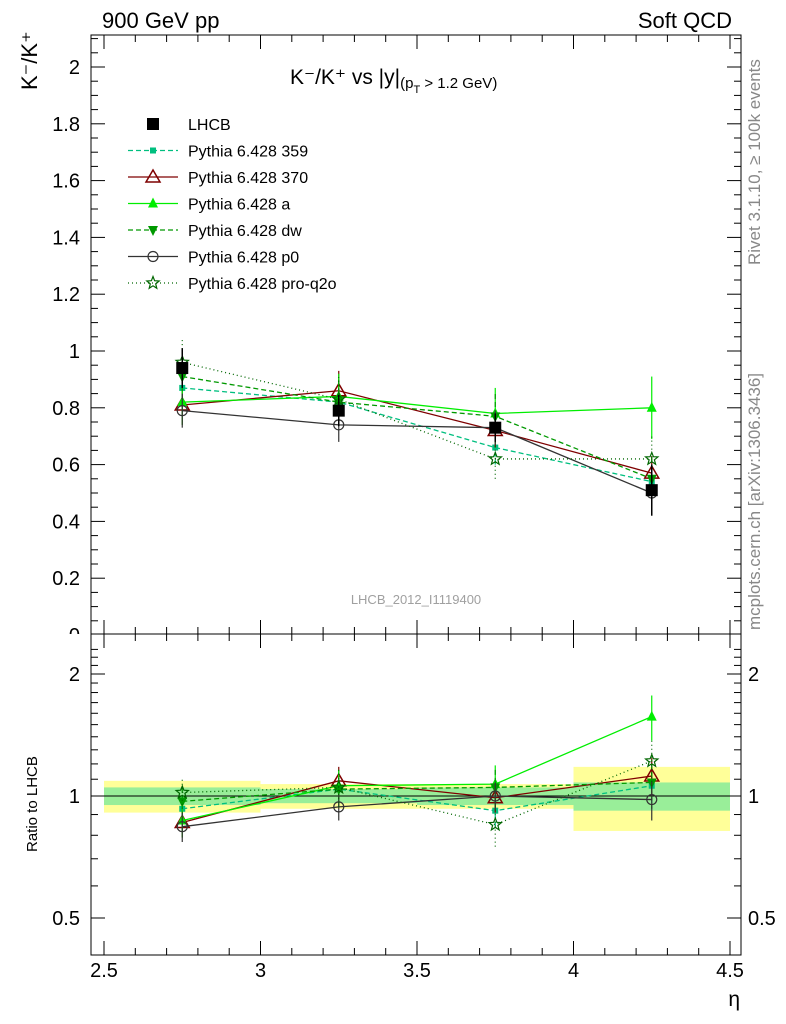 The width and height of the screenshot is (786, 1024). What do you see at coordinates (248, 178) in the screenshot?
I see `legend-label: Pythia 6.428 370` at bounding box center [248, 178].